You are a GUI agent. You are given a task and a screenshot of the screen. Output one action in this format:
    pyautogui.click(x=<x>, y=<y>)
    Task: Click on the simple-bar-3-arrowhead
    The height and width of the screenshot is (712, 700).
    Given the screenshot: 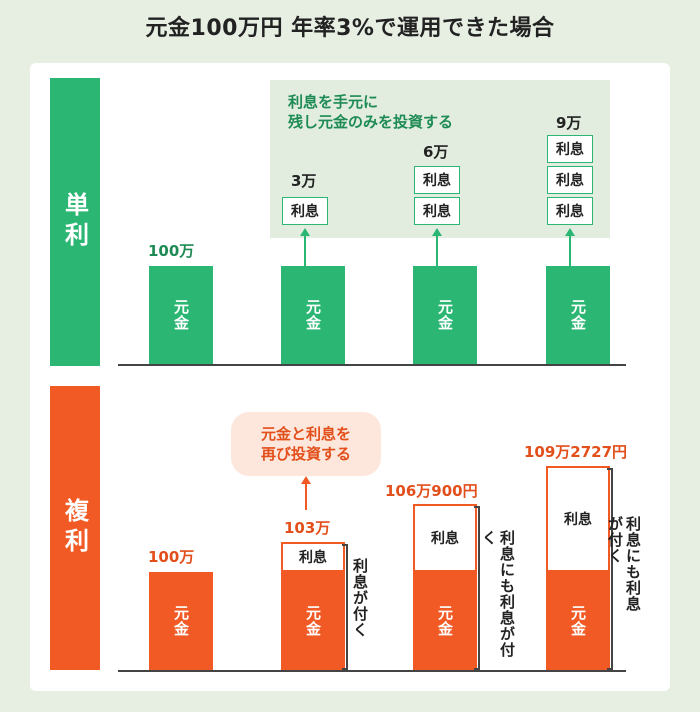 What is the action you would take?
    pyautogui.click(x=437, y=232)
    